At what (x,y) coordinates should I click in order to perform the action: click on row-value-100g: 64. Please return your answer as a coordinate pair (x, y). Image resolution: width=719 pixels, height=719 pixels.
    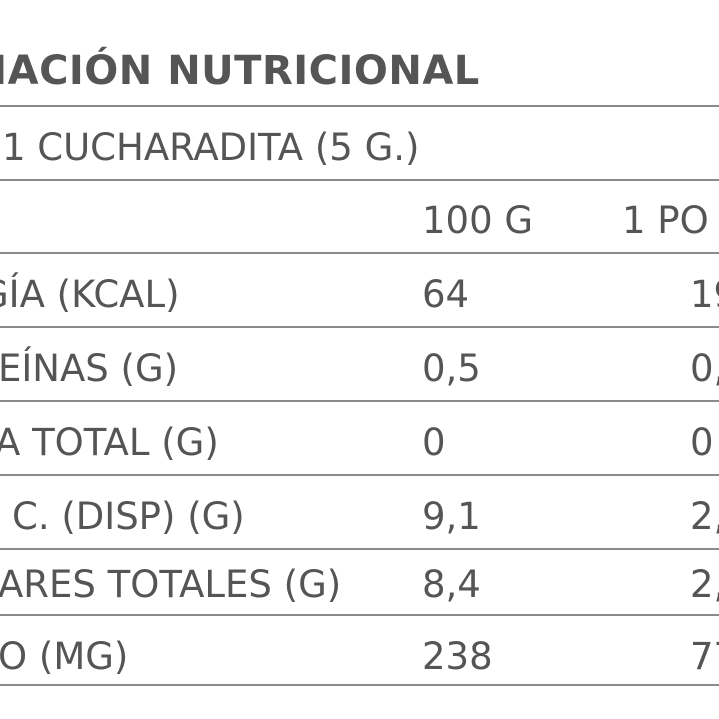
    Looking at the image, I should click on (446, 294).